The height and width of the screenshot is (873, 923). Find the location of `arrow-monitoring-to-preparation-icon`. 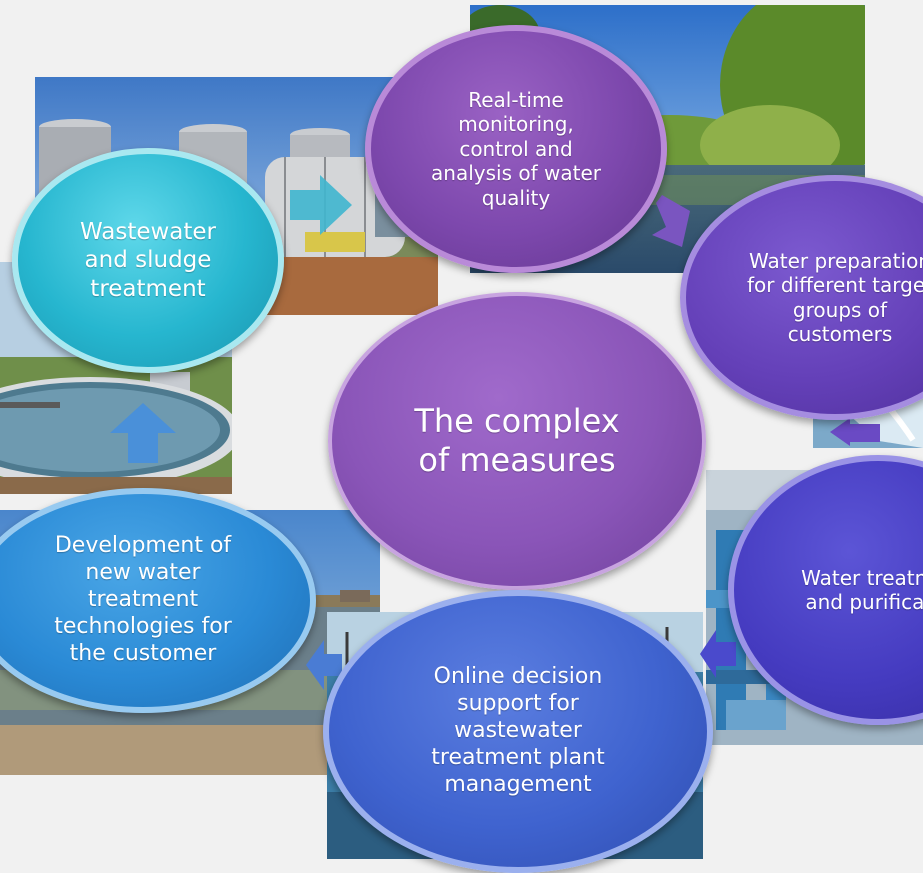

arrow-monitoring-to-preparation-icon is located at coordinates (671, 221).